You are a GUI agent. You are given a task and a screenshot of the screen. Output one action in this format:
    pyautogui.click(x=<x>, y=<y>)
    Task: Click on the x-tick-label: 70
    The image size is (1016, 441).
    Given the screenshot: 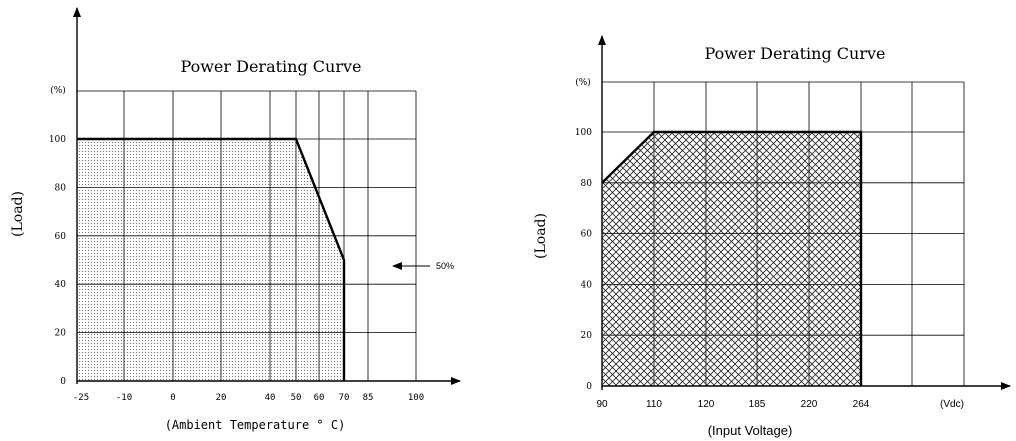 What is the action you would take?
    pyautogui.click(x=344, y=398)
    